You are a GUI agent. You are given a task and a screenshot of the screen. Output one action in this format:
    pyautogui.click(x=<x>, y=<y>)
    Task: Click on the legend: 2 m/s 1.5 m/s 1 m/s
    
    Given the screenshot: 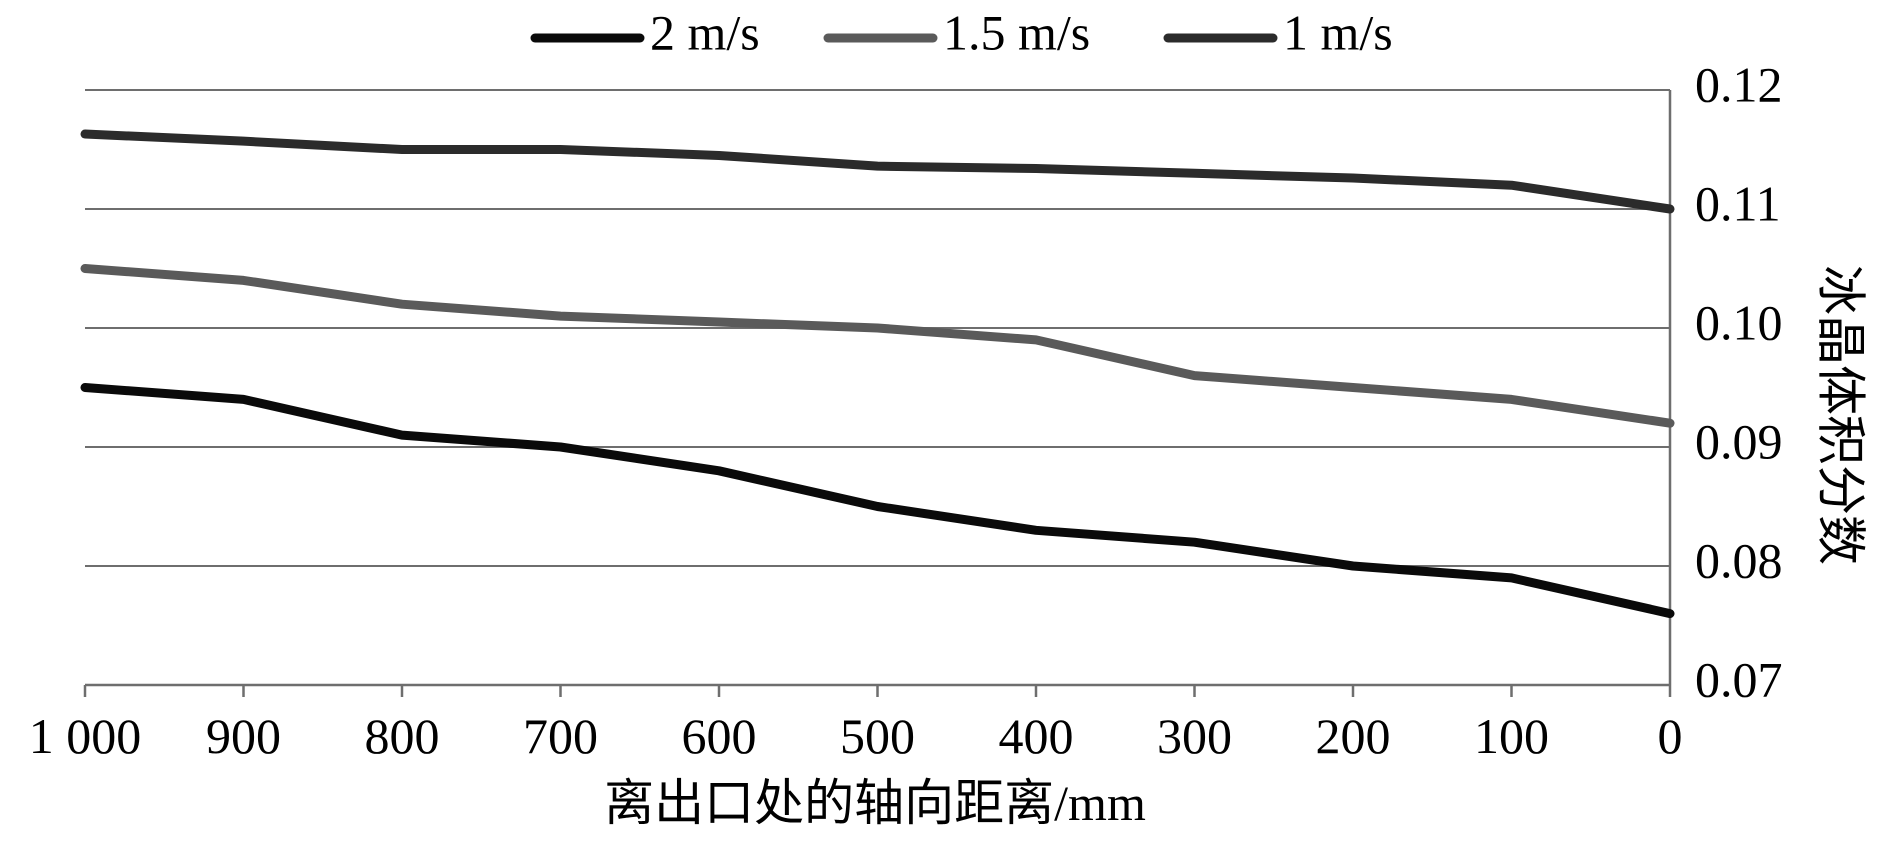 What is the action you would take?
    pyautogui.click(x=961, y=32)
    